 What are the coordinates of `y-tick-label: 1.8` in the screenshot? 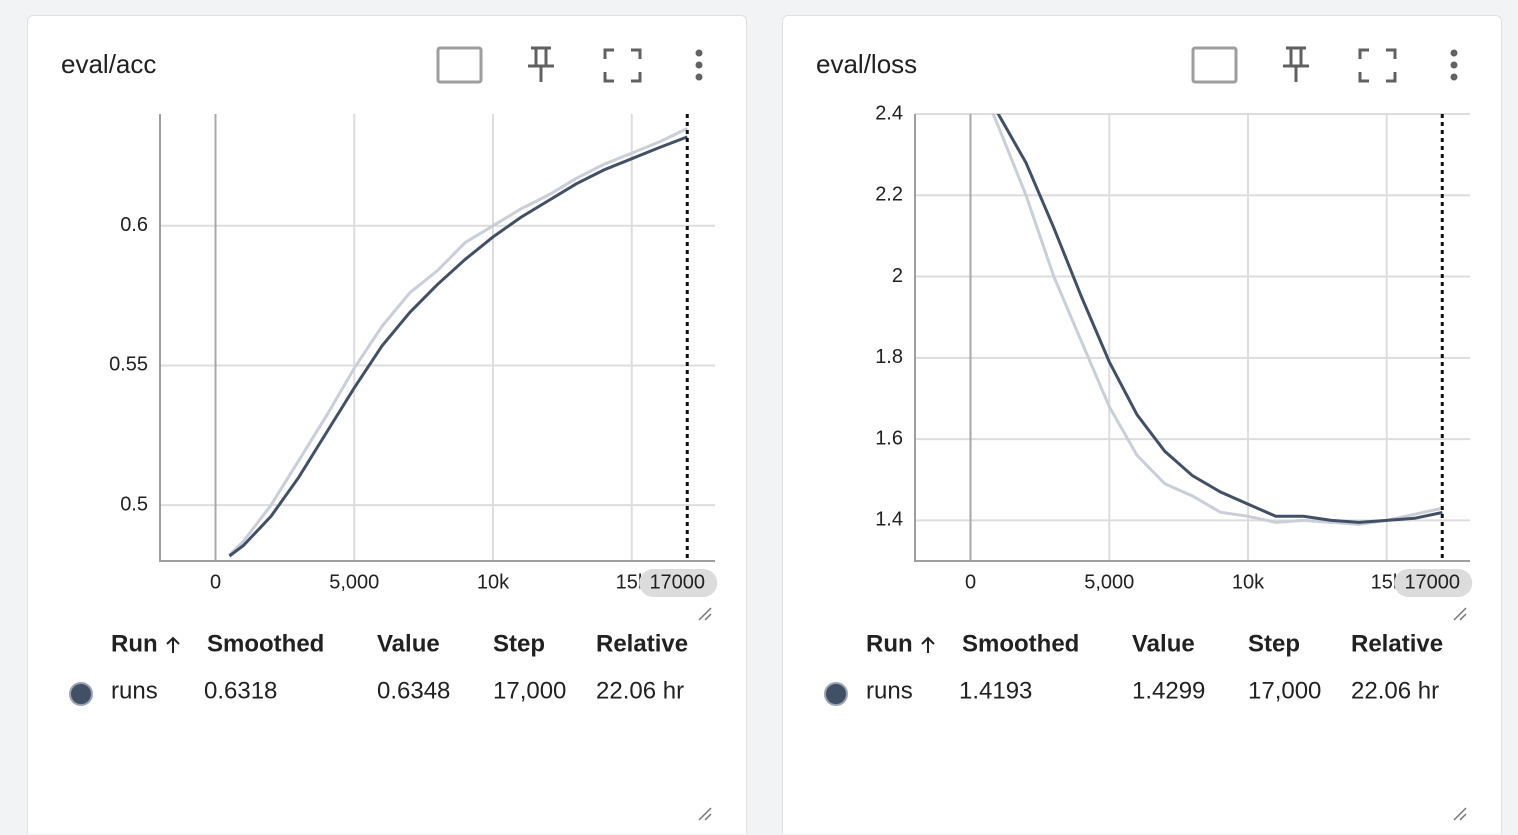 It's located at (889, 357).